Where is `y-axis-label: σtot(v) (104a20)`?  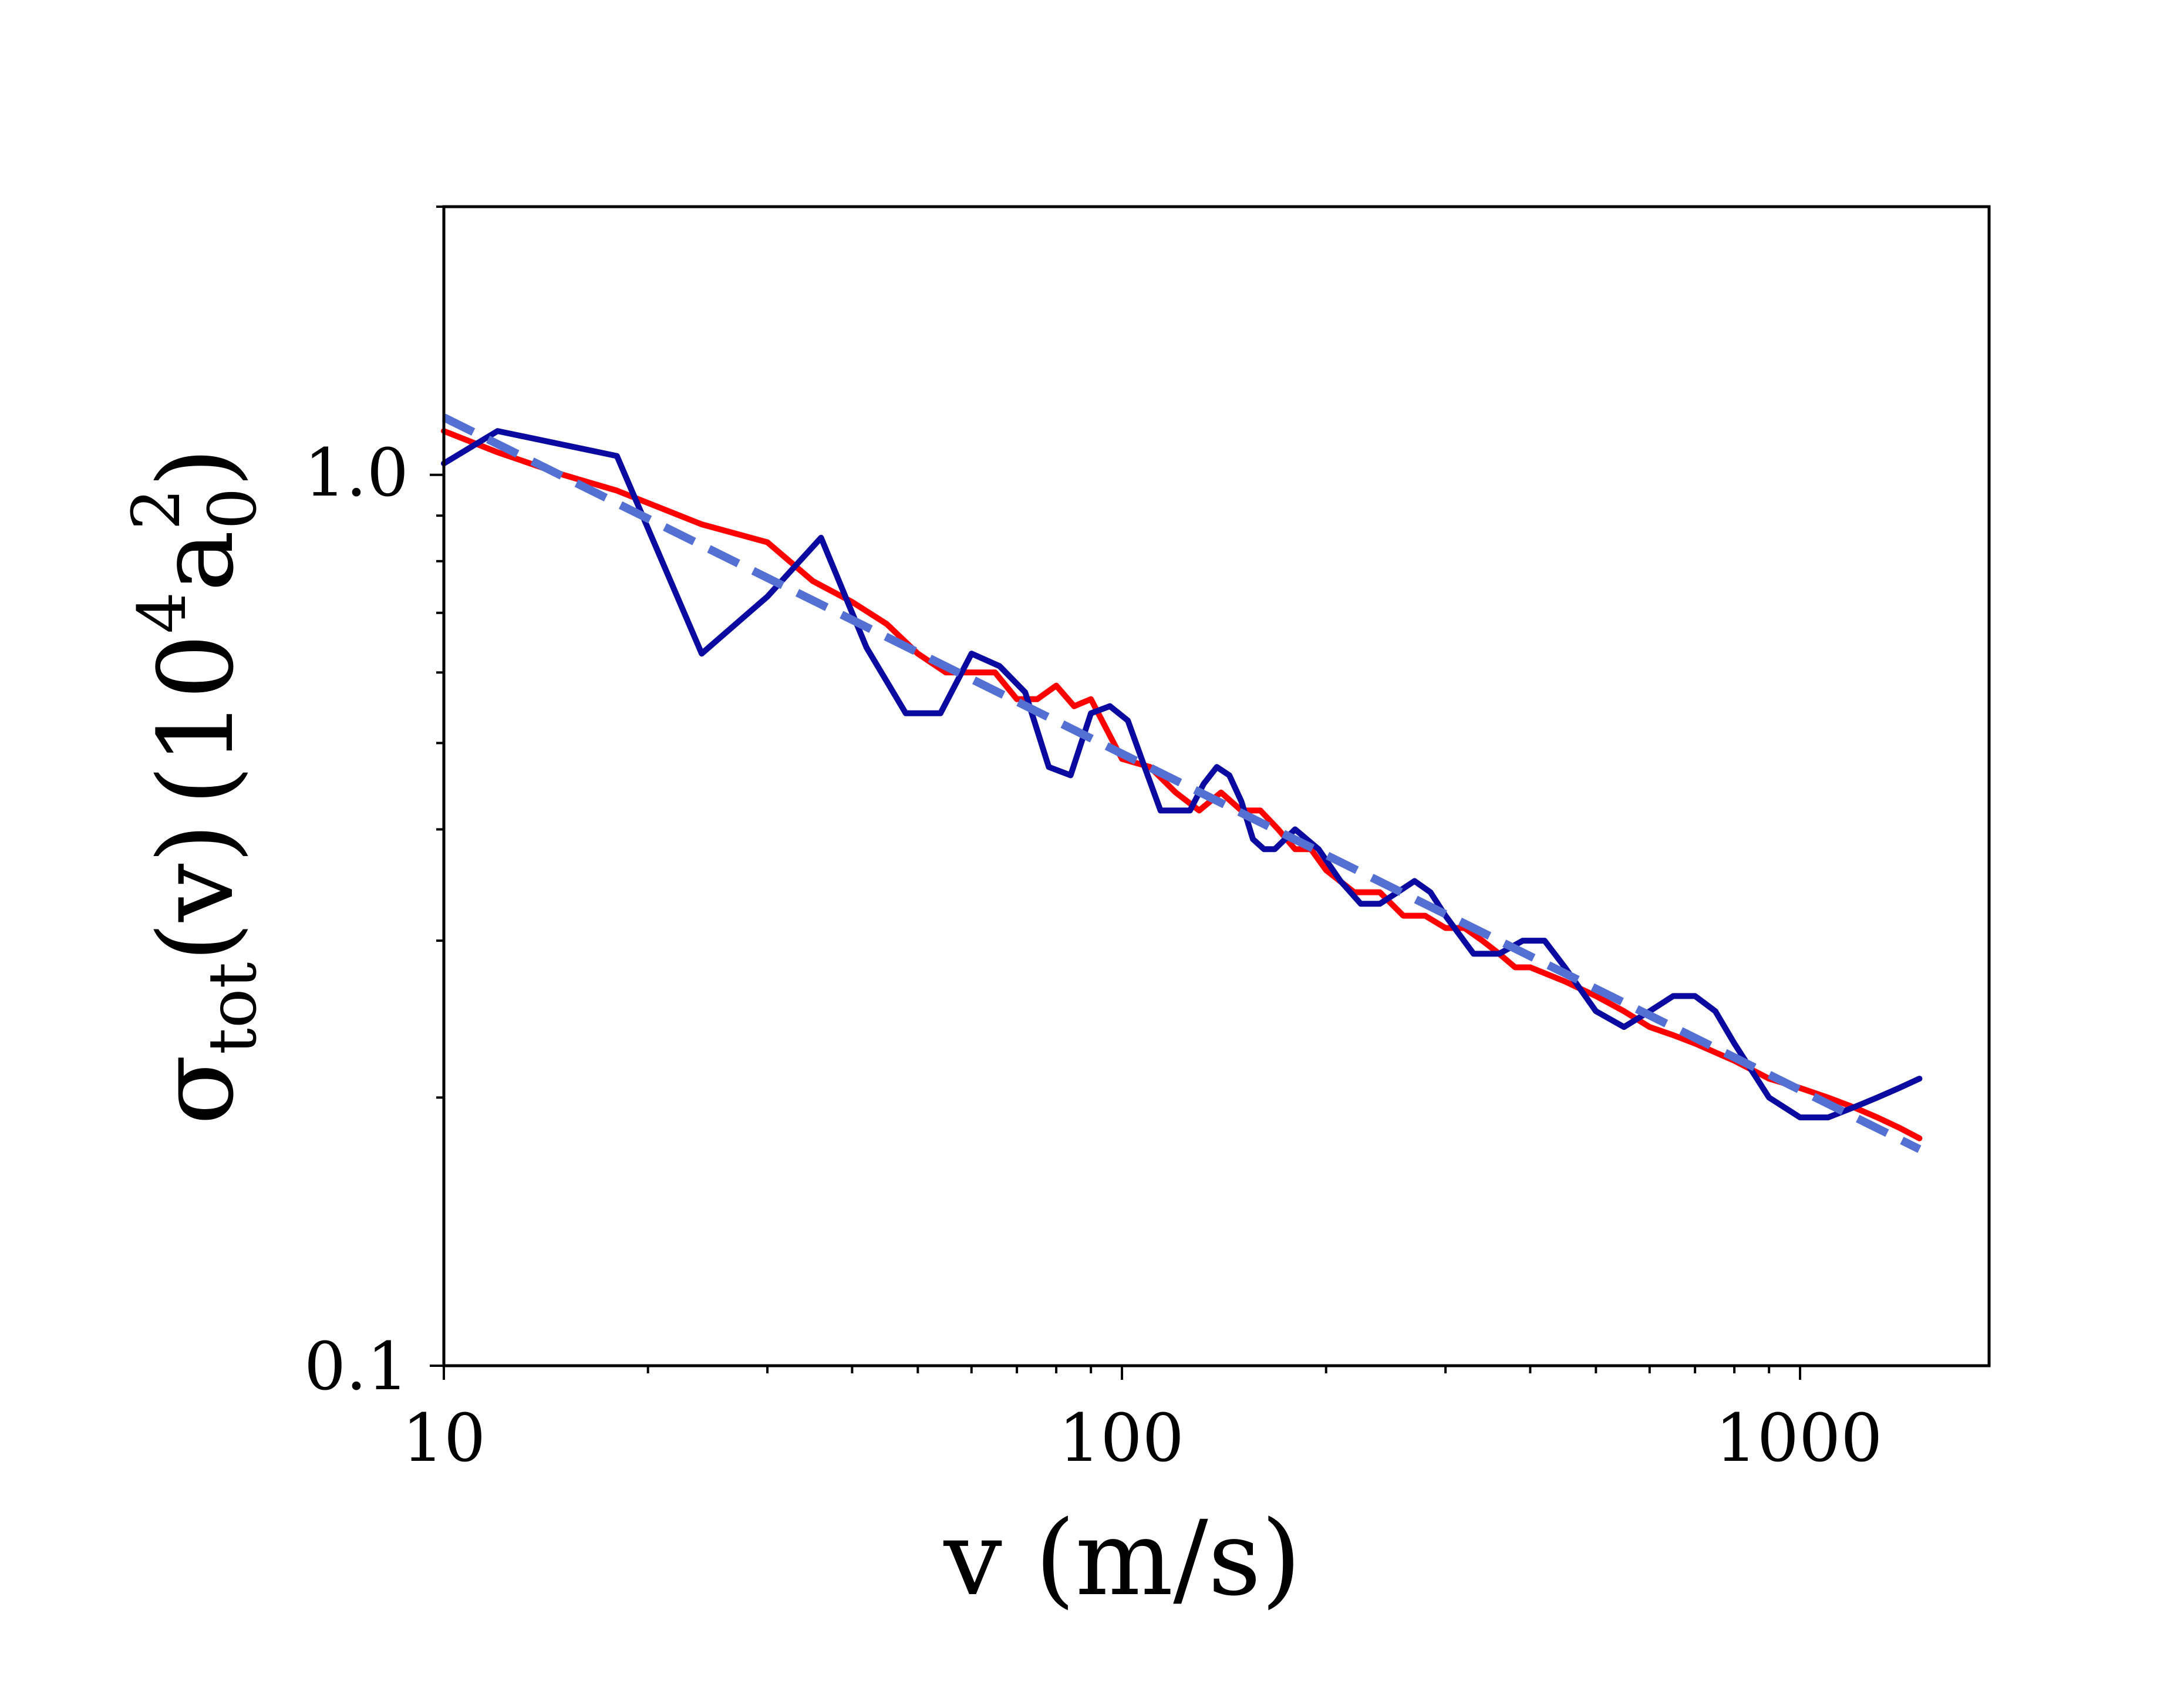
y-axis-label: σtot(v) (104a20) is located at coordinates (195, 786).